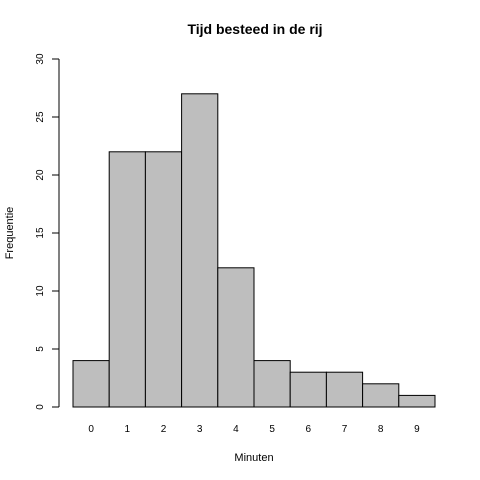 This screenshot has height=480, width=480. I want to click on x-tick-labels: 0 1 2 3 4 5 6 7 8 9, so click(254, 429).